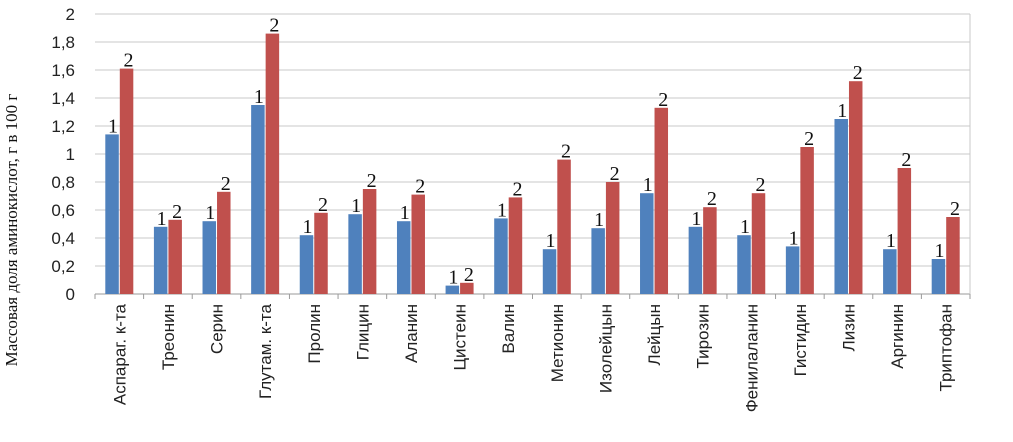 The image size is (1013, 442). I want to click on y-tick-label: 1,2, so click(63, 126).